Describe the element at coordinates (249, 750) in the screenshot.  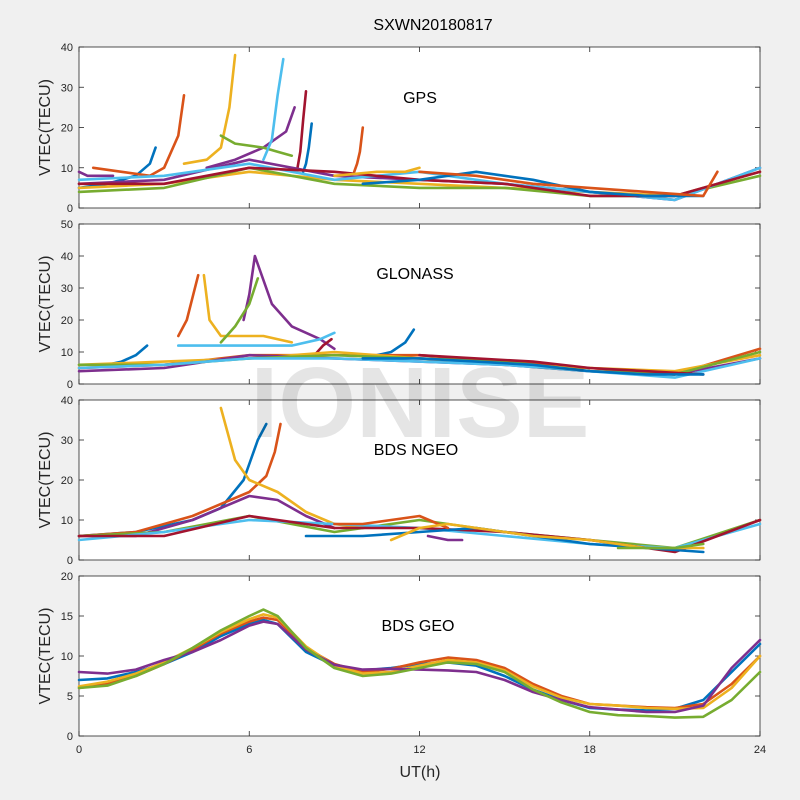
I see `x-tick-label: 6` at that location.